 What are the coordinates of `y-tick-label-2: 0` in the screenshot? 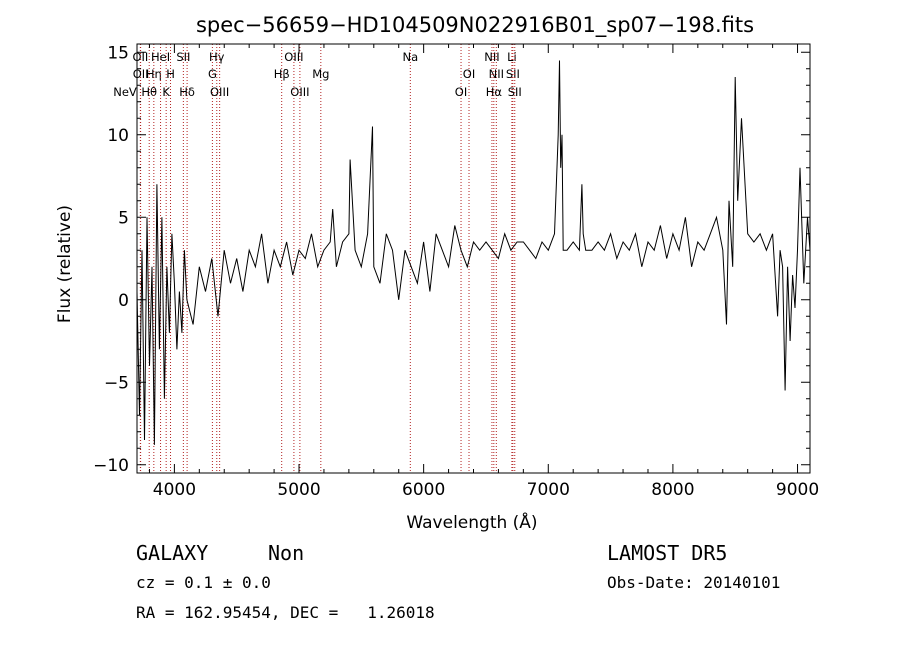 It's located at (123, 301).